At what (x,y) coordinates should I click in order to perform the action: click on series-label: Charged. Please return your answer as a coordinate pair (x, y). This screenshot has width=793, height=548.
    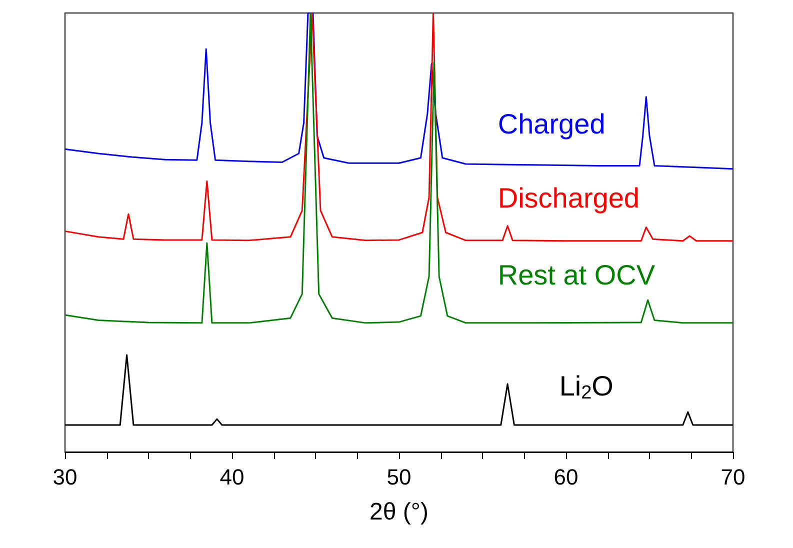
    Looking at the image, I should click on (552, 124).